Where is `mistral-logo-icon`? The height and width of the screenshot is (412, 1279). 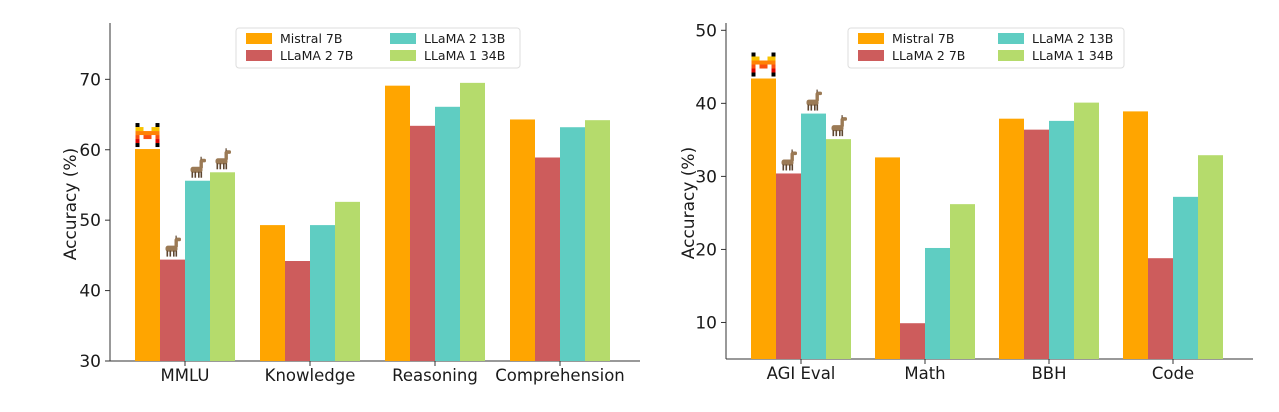 mistral-logo-icon is located at coordinates (147, 135).